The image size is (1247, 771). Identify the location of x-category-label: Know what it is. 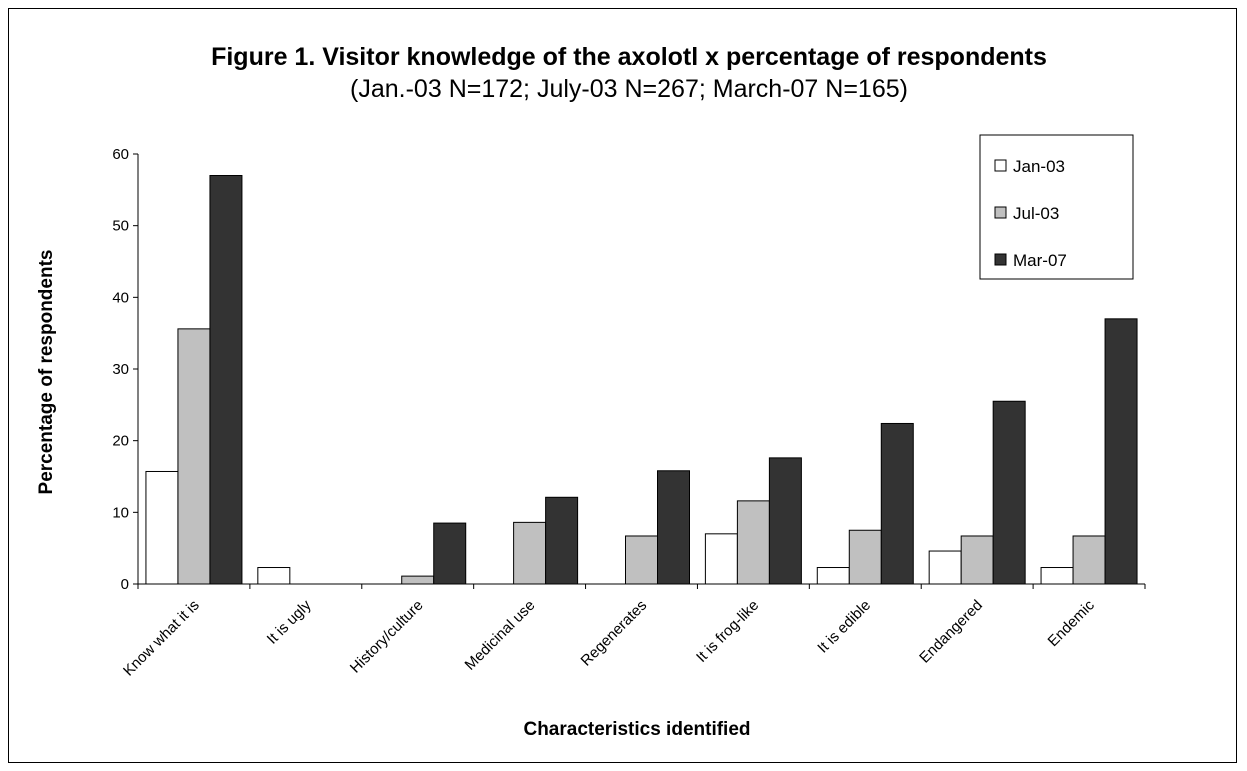
(161, 638).